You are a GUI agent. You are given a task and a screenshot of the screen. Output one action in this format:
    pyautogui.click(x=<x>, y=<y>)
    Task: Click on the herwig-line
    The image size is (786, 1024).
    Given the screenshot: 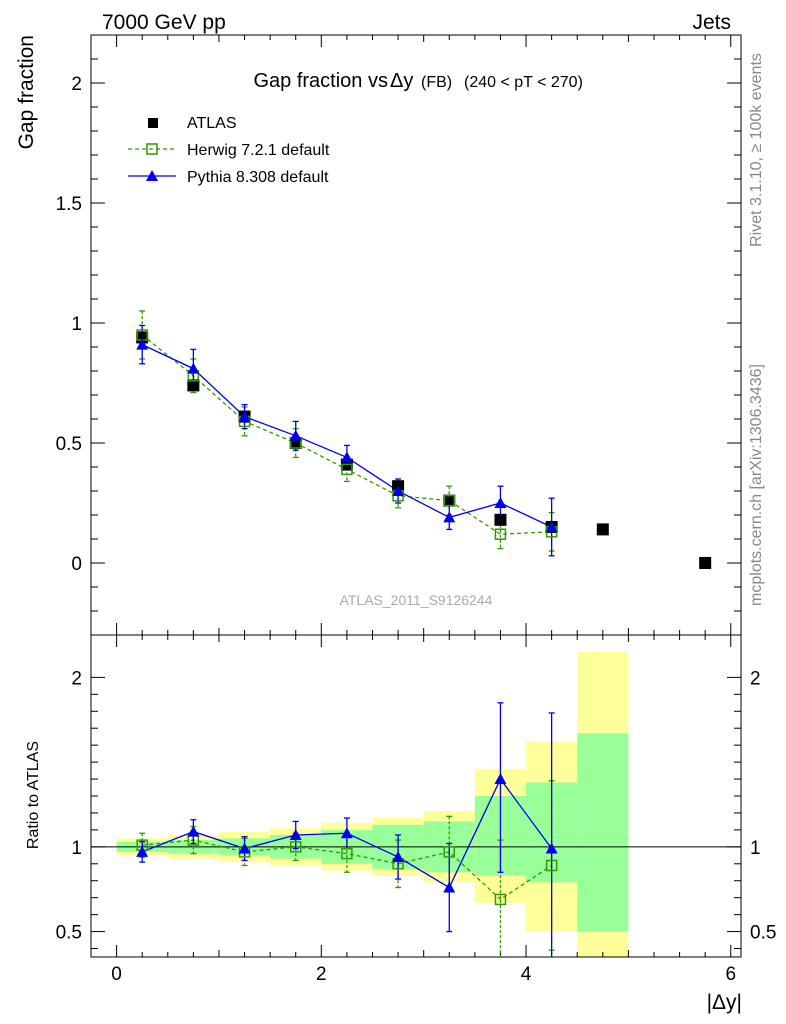 What is the action you would take?
    pyautogui.click(x=346, y=434)
    